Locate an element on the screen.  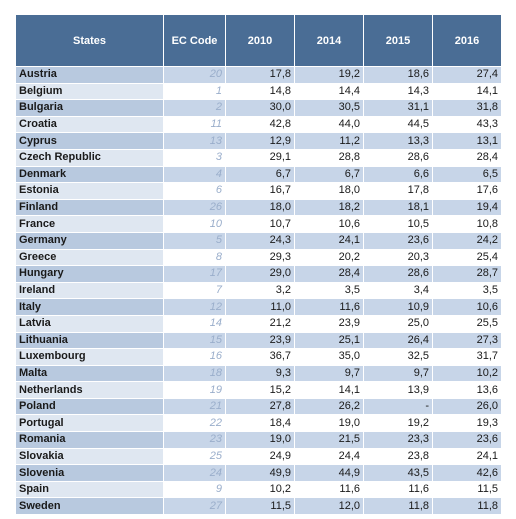
ec-code-cell: 10 is located at coordinates (194, 224).